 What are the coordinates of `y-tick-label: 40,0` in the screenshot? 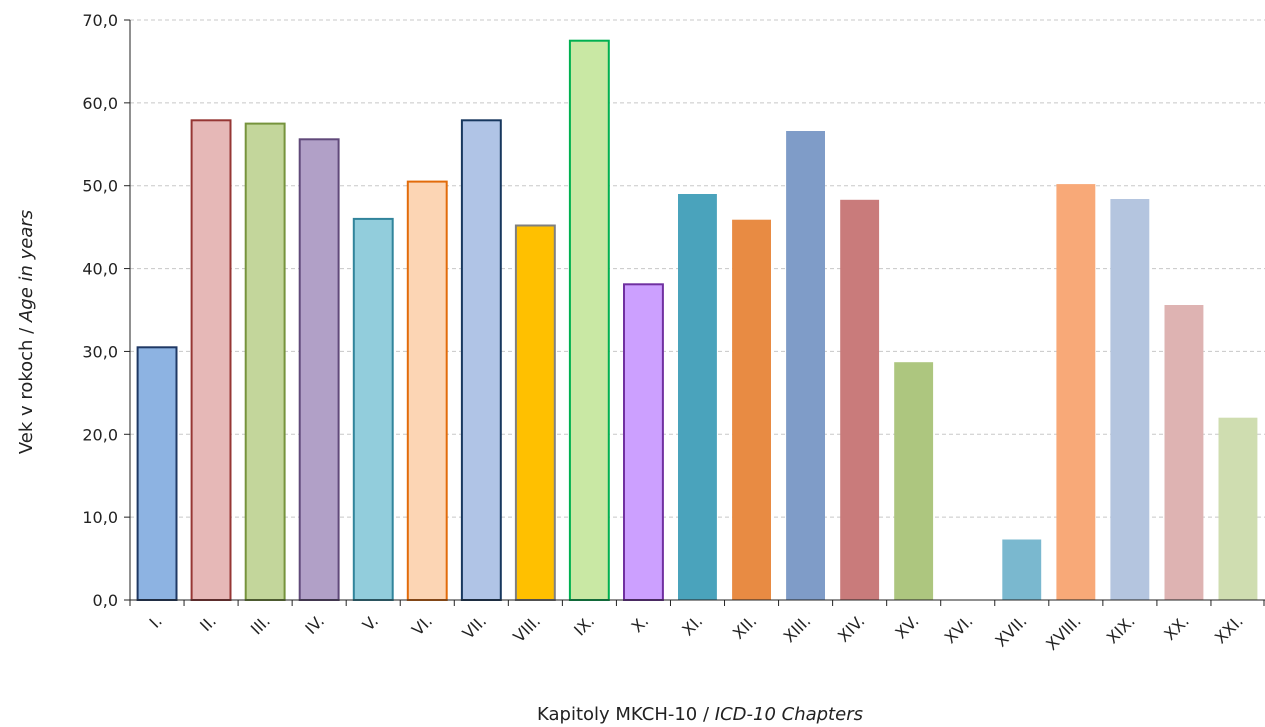 It's located at (100, 269).